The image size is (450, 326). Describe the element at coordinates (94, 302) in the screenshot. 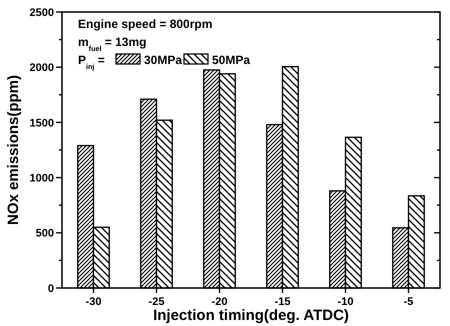

I see `x-tick-label: -30` at that location.